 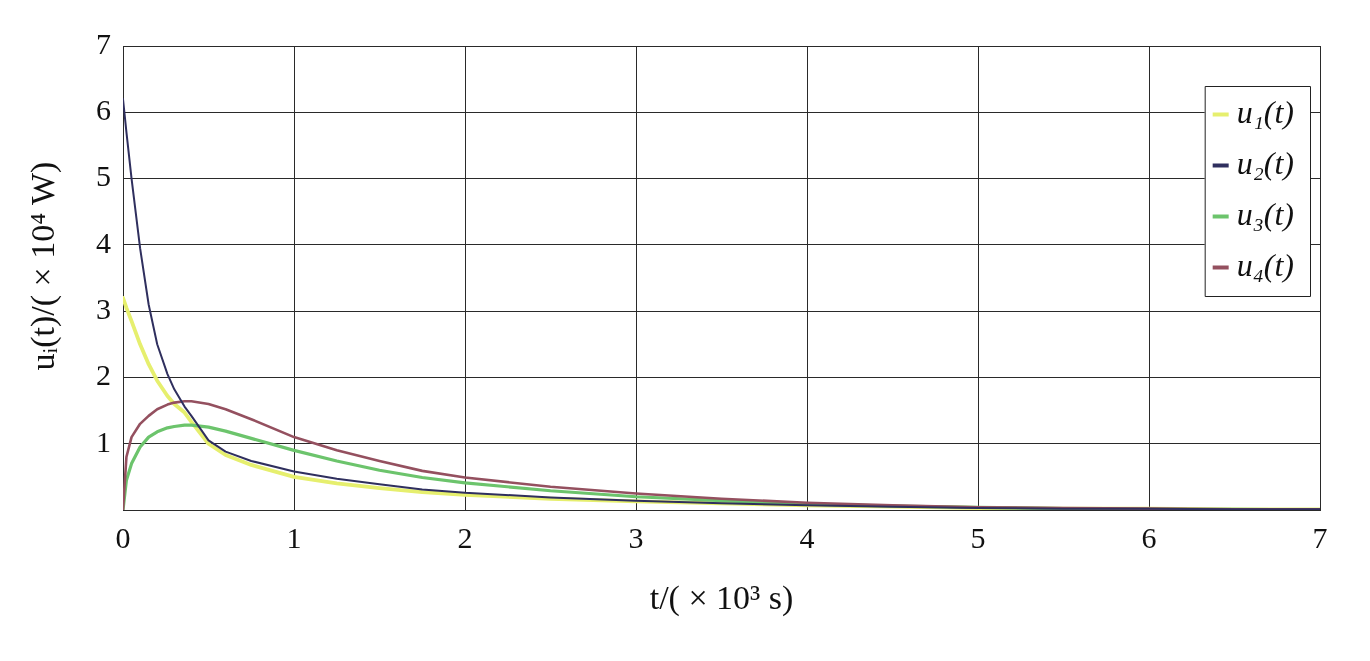 What do you see at coordinates (103, 176) in the screenshot?
I see `y-tick-label: 5` at bounding box center [103, 176].